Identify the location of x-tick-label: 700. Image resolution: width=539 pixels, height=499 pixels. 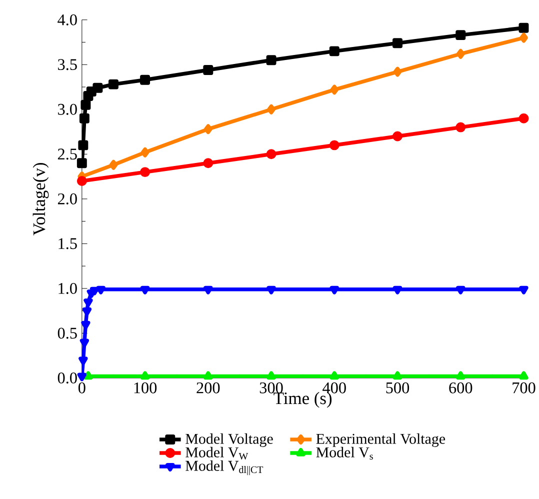
(524, 388).